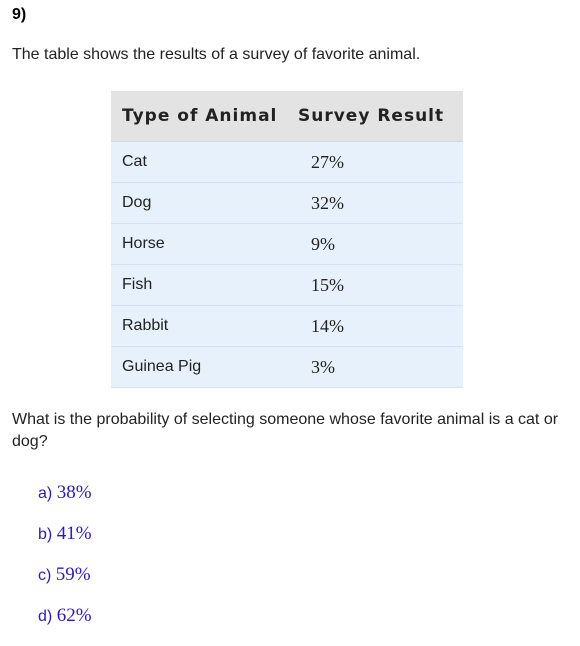  I want to click on answer-choices: a) 38% b) 41% c) 59% d) 62%, so click(65, 564).